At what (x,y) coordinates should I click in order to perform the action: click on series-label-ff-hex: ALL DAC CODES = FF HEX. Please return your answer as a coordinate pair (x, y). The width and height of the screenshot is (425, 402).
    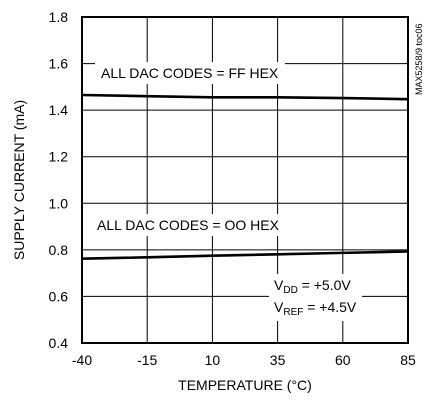
    Looking at the image, I should click on (190, 73).